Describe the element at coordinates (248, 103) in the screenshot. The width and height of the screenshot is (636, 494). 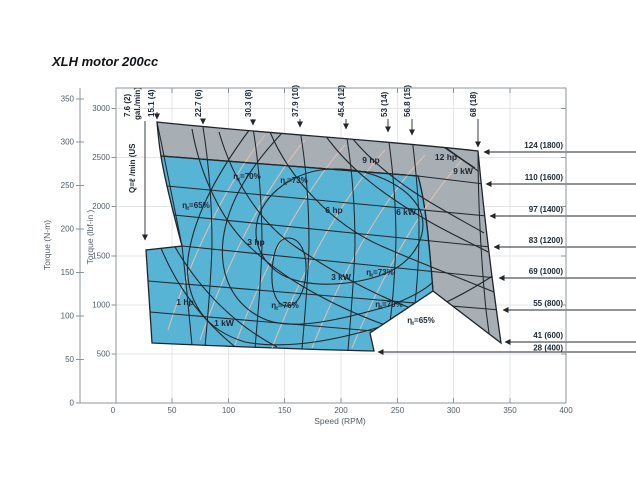
I see `flow-label-30-3: 30.3 (8)` at that location.